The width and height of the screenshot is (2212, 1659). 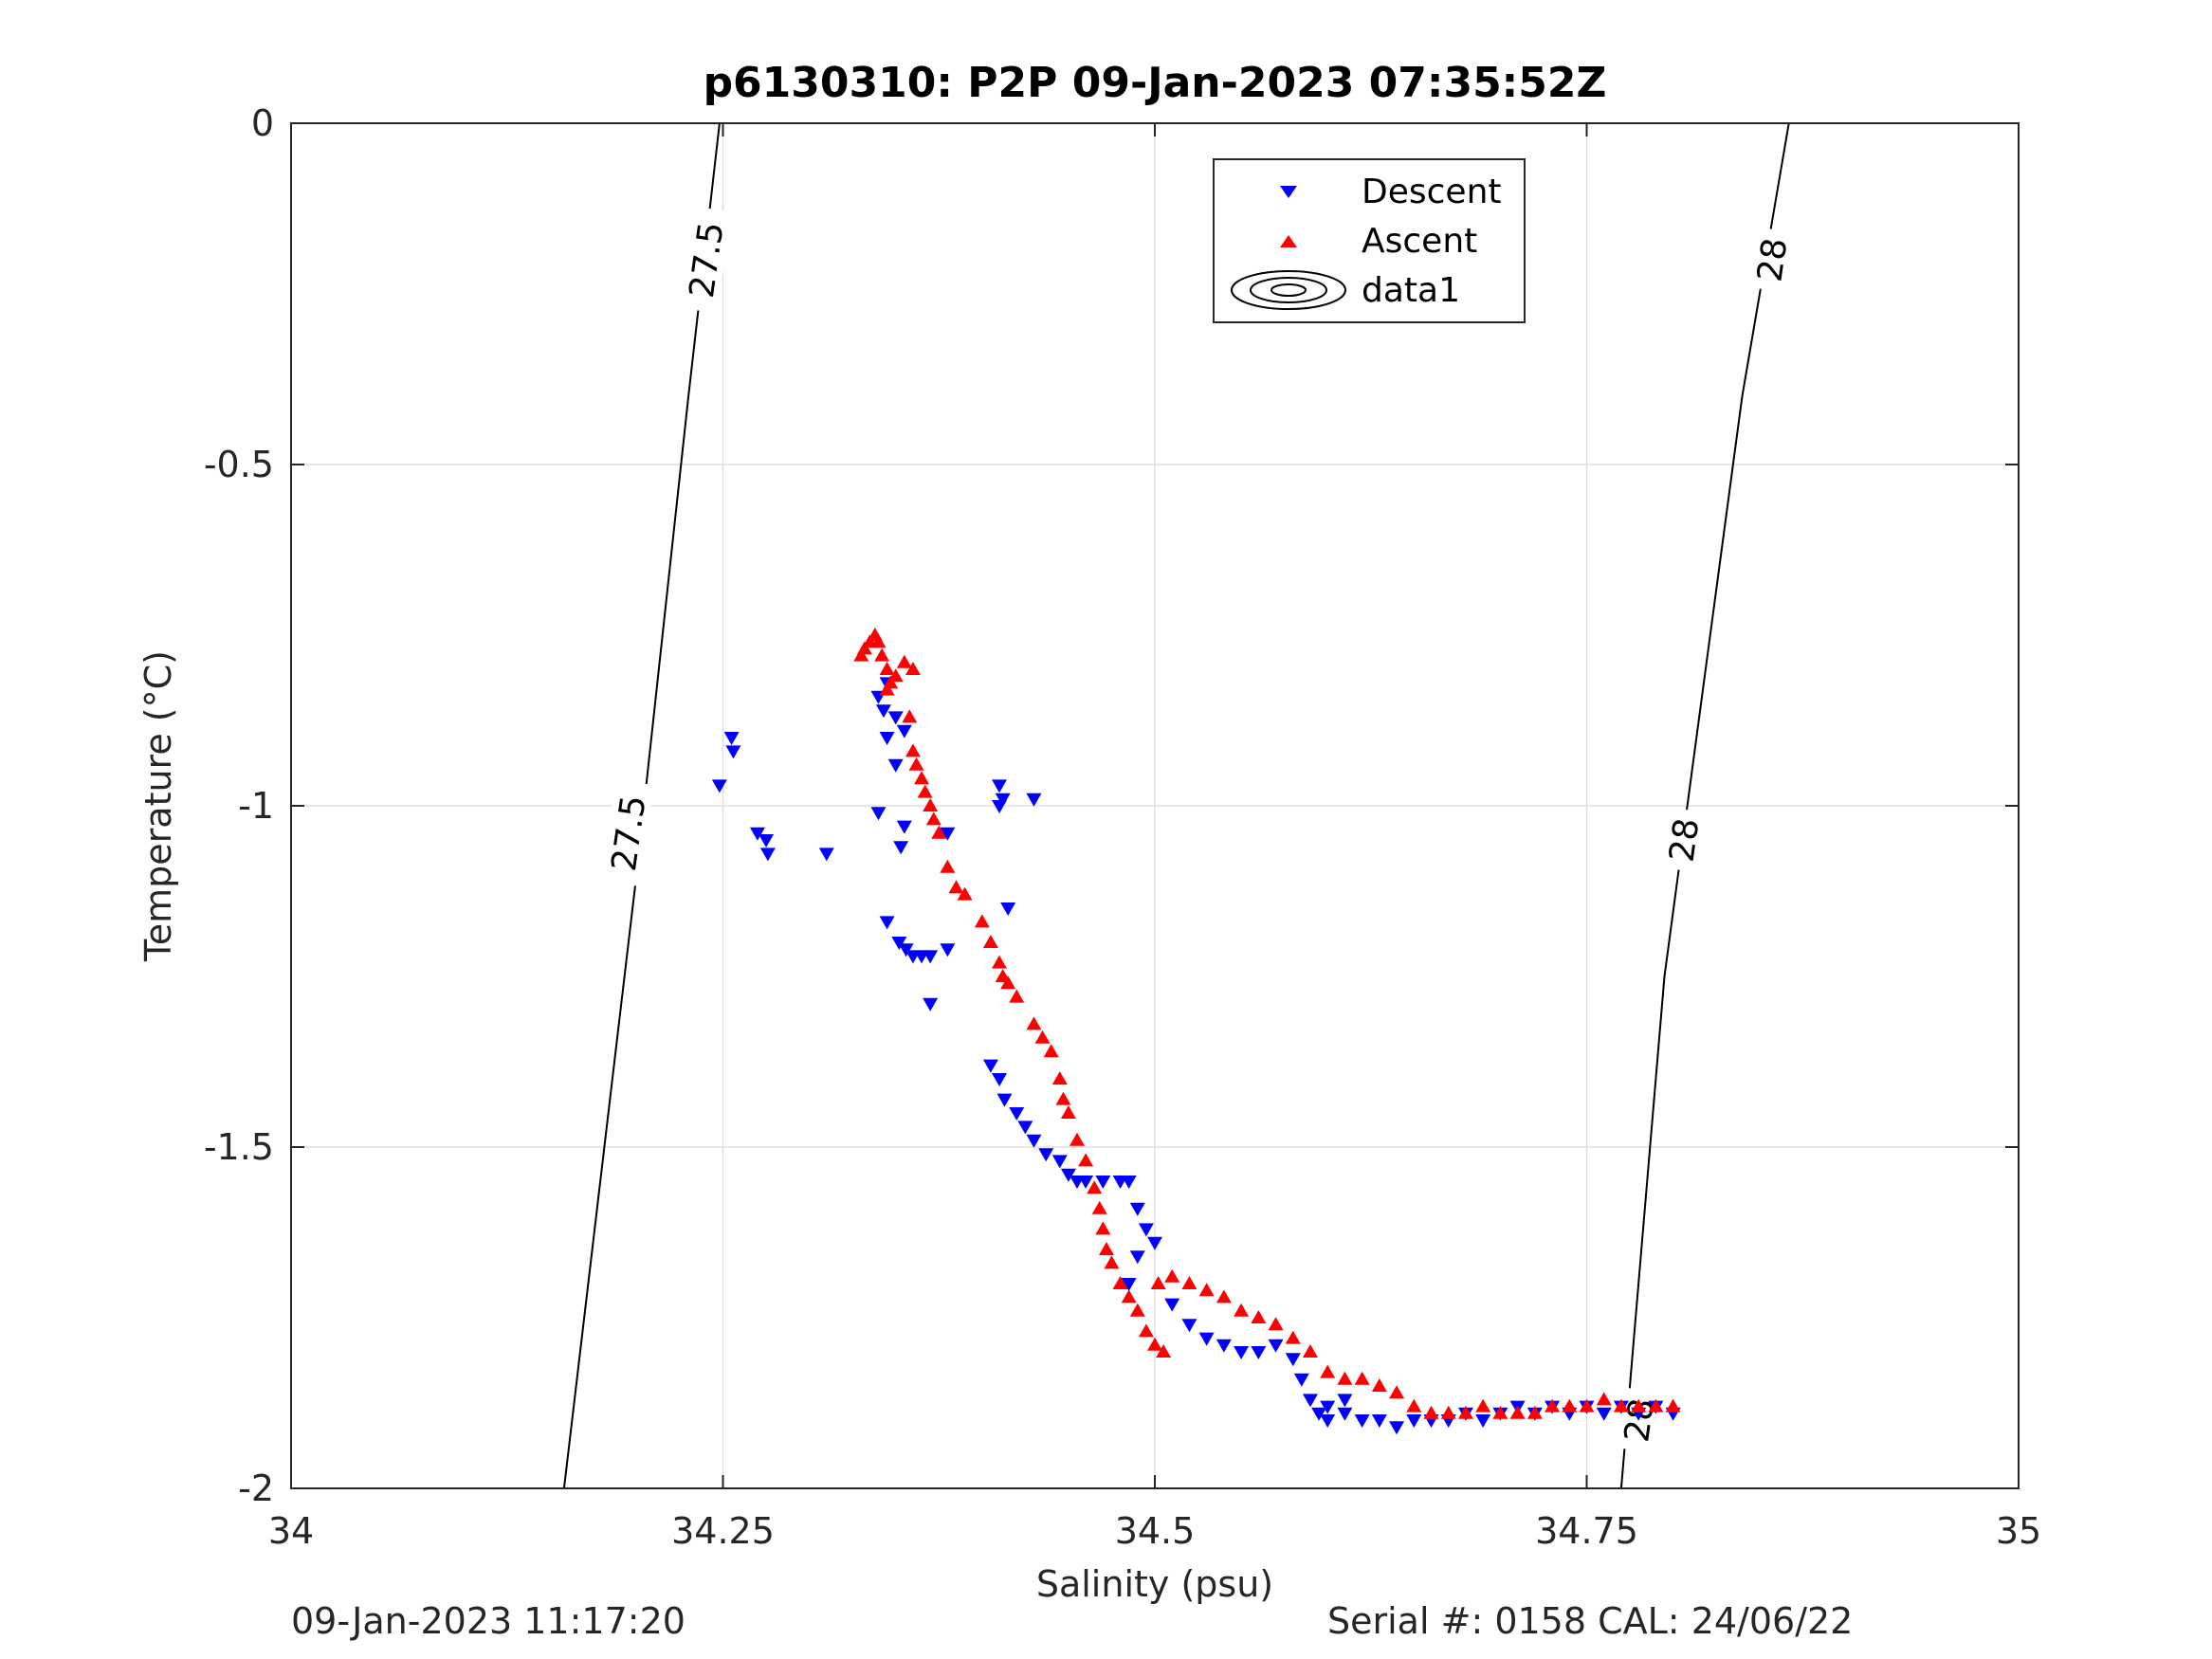 I want to click on y-tick-label: -2, so click(x=256, y=1488).